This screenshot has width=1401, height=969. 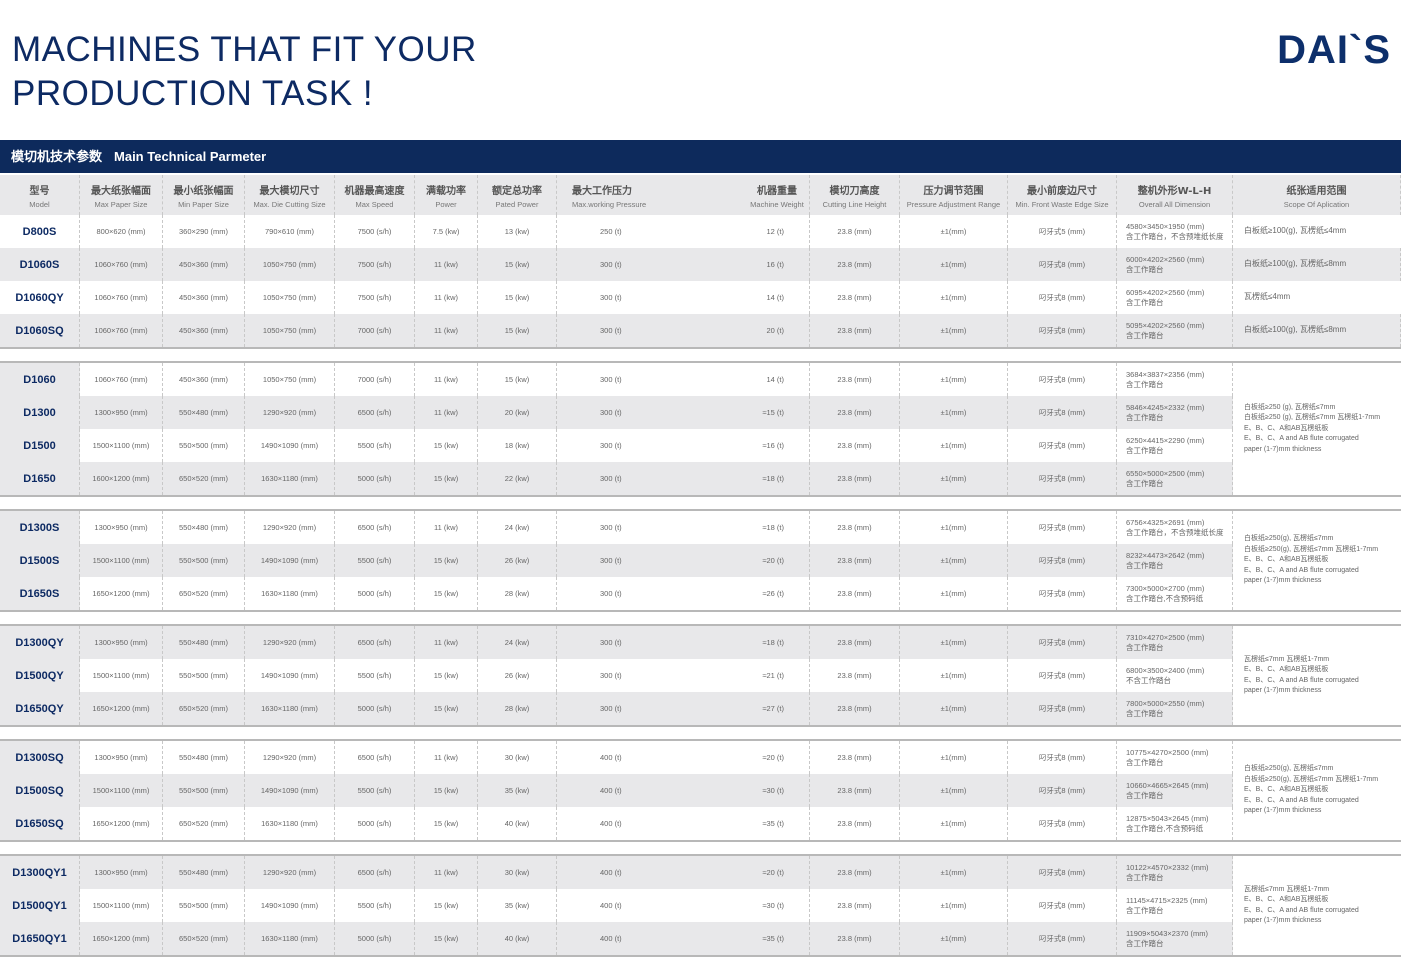 I want to click on column-header-en: Max. Die Cutting Size, so click(x=289, y=204).